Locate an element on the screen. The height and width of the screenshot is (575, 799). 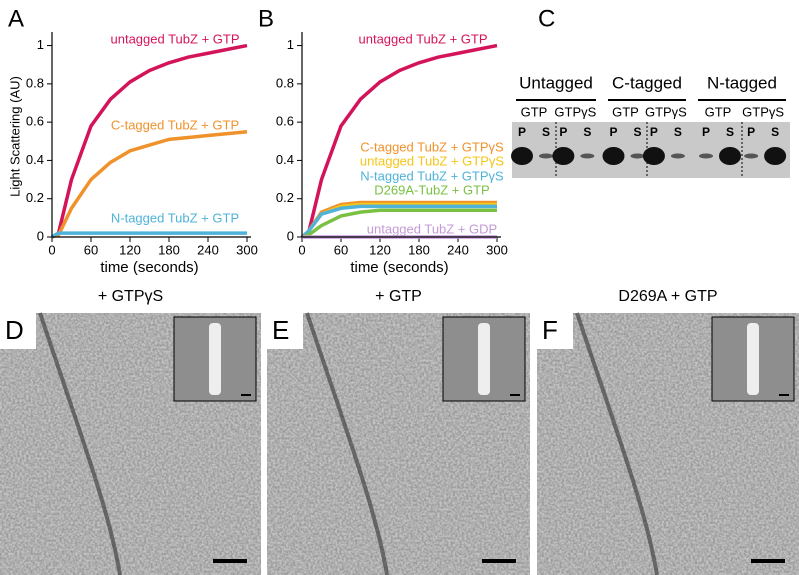
micrograph-label: D269A + GTP is located at coordinates (667, 296).